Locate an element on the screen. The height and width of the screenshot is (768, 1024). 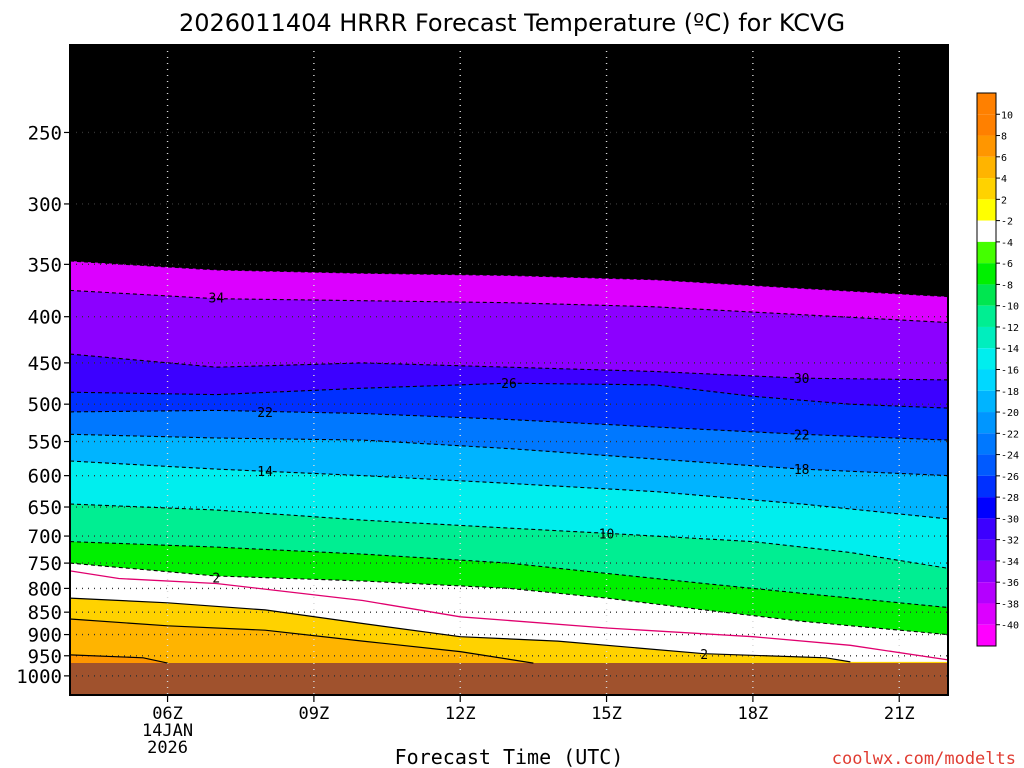
contour-label: 30 is located at coordinates (802, 379).